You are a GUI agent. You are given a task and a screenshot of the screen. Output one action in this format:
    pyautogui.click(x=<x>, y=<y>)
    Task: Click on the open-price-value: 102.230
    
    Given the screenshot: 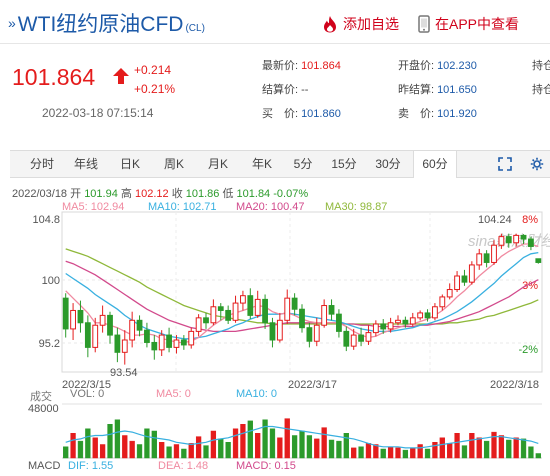 What is the action you would take?
    pyautogui.click(x=457, y=66)
    